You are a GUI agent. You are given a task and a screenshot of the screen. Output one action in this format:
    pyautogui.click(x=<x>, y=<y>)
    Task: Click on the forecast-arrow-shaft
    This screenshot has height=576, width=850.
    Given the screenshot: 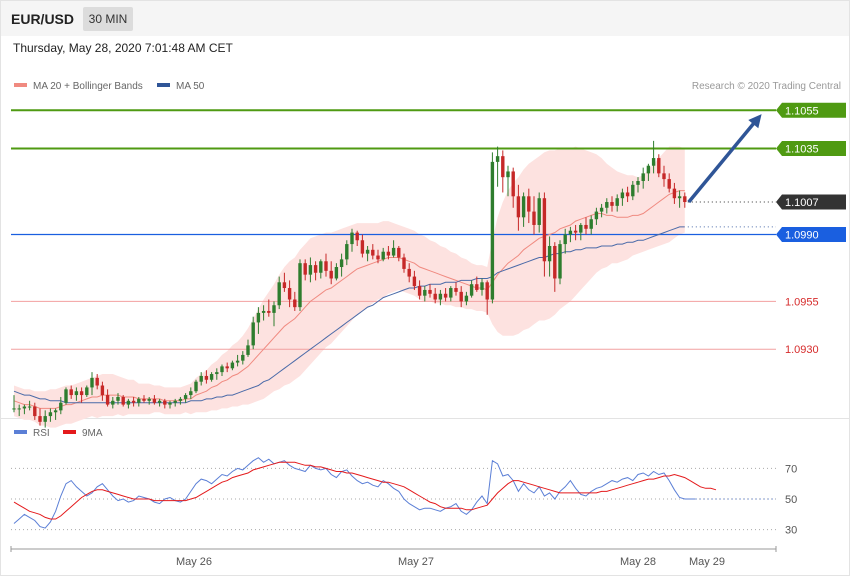 What is the action you would take?
    pyautogui.click(x=722, y=161)
    